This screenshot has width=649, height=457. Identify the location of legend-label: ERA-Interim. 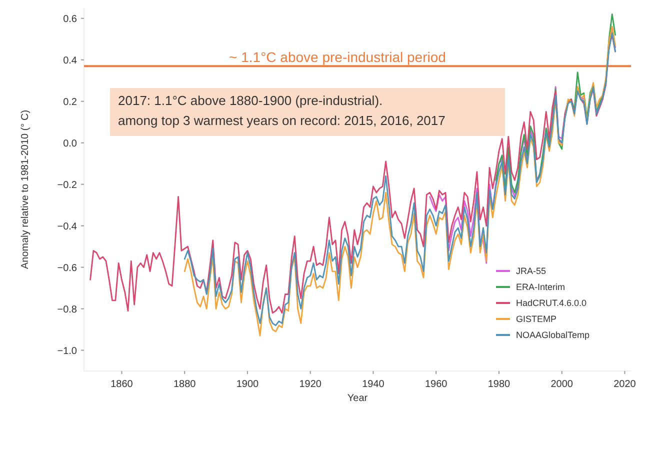
(541, 287).